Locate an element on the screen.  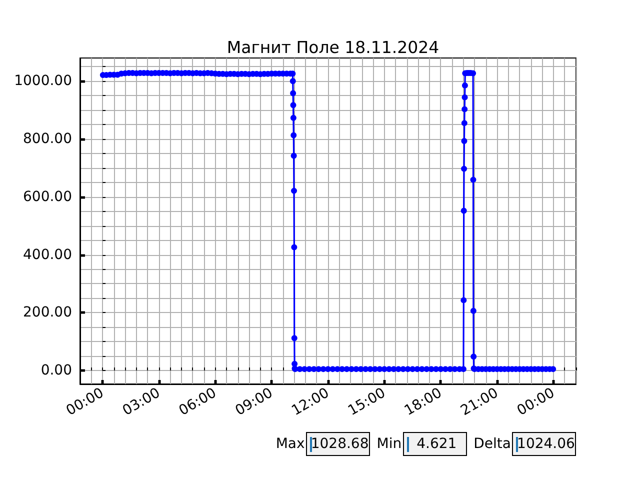
y-tick-label: 400.00 is located at coordinates (47, 254).